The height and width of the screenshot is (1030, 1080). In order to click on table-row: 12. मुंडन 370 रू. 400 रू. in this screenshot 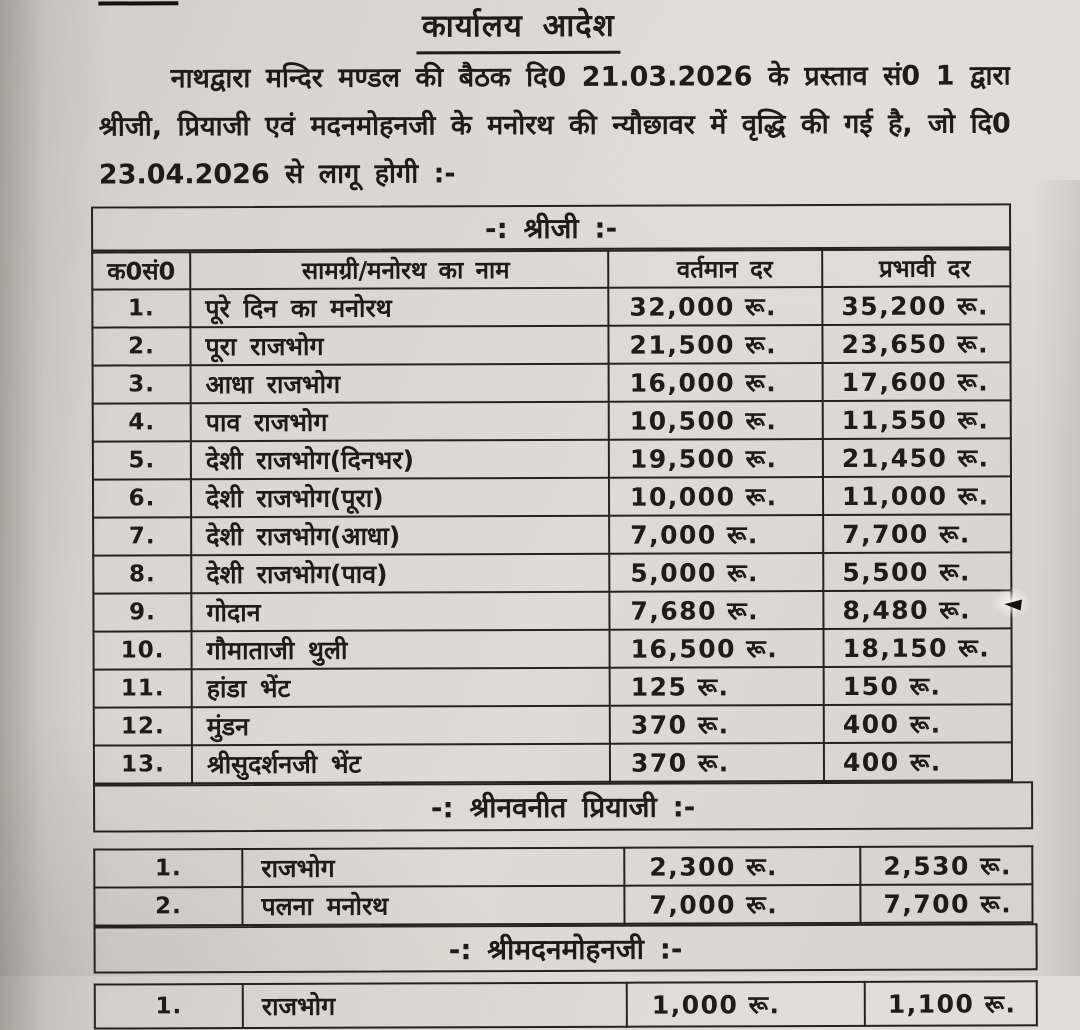, I will do `click(552, 725)`.